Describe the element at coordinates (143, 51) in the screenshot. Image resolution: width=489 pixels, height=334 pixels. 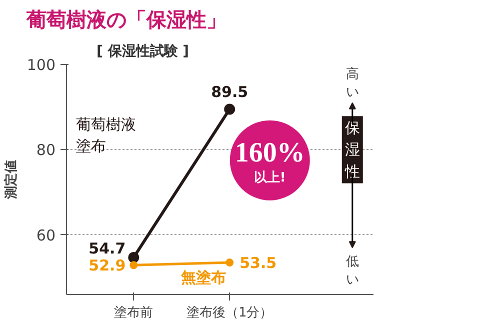
I see `chart-subtitle: [ 保湿性試験 ]` at that location.